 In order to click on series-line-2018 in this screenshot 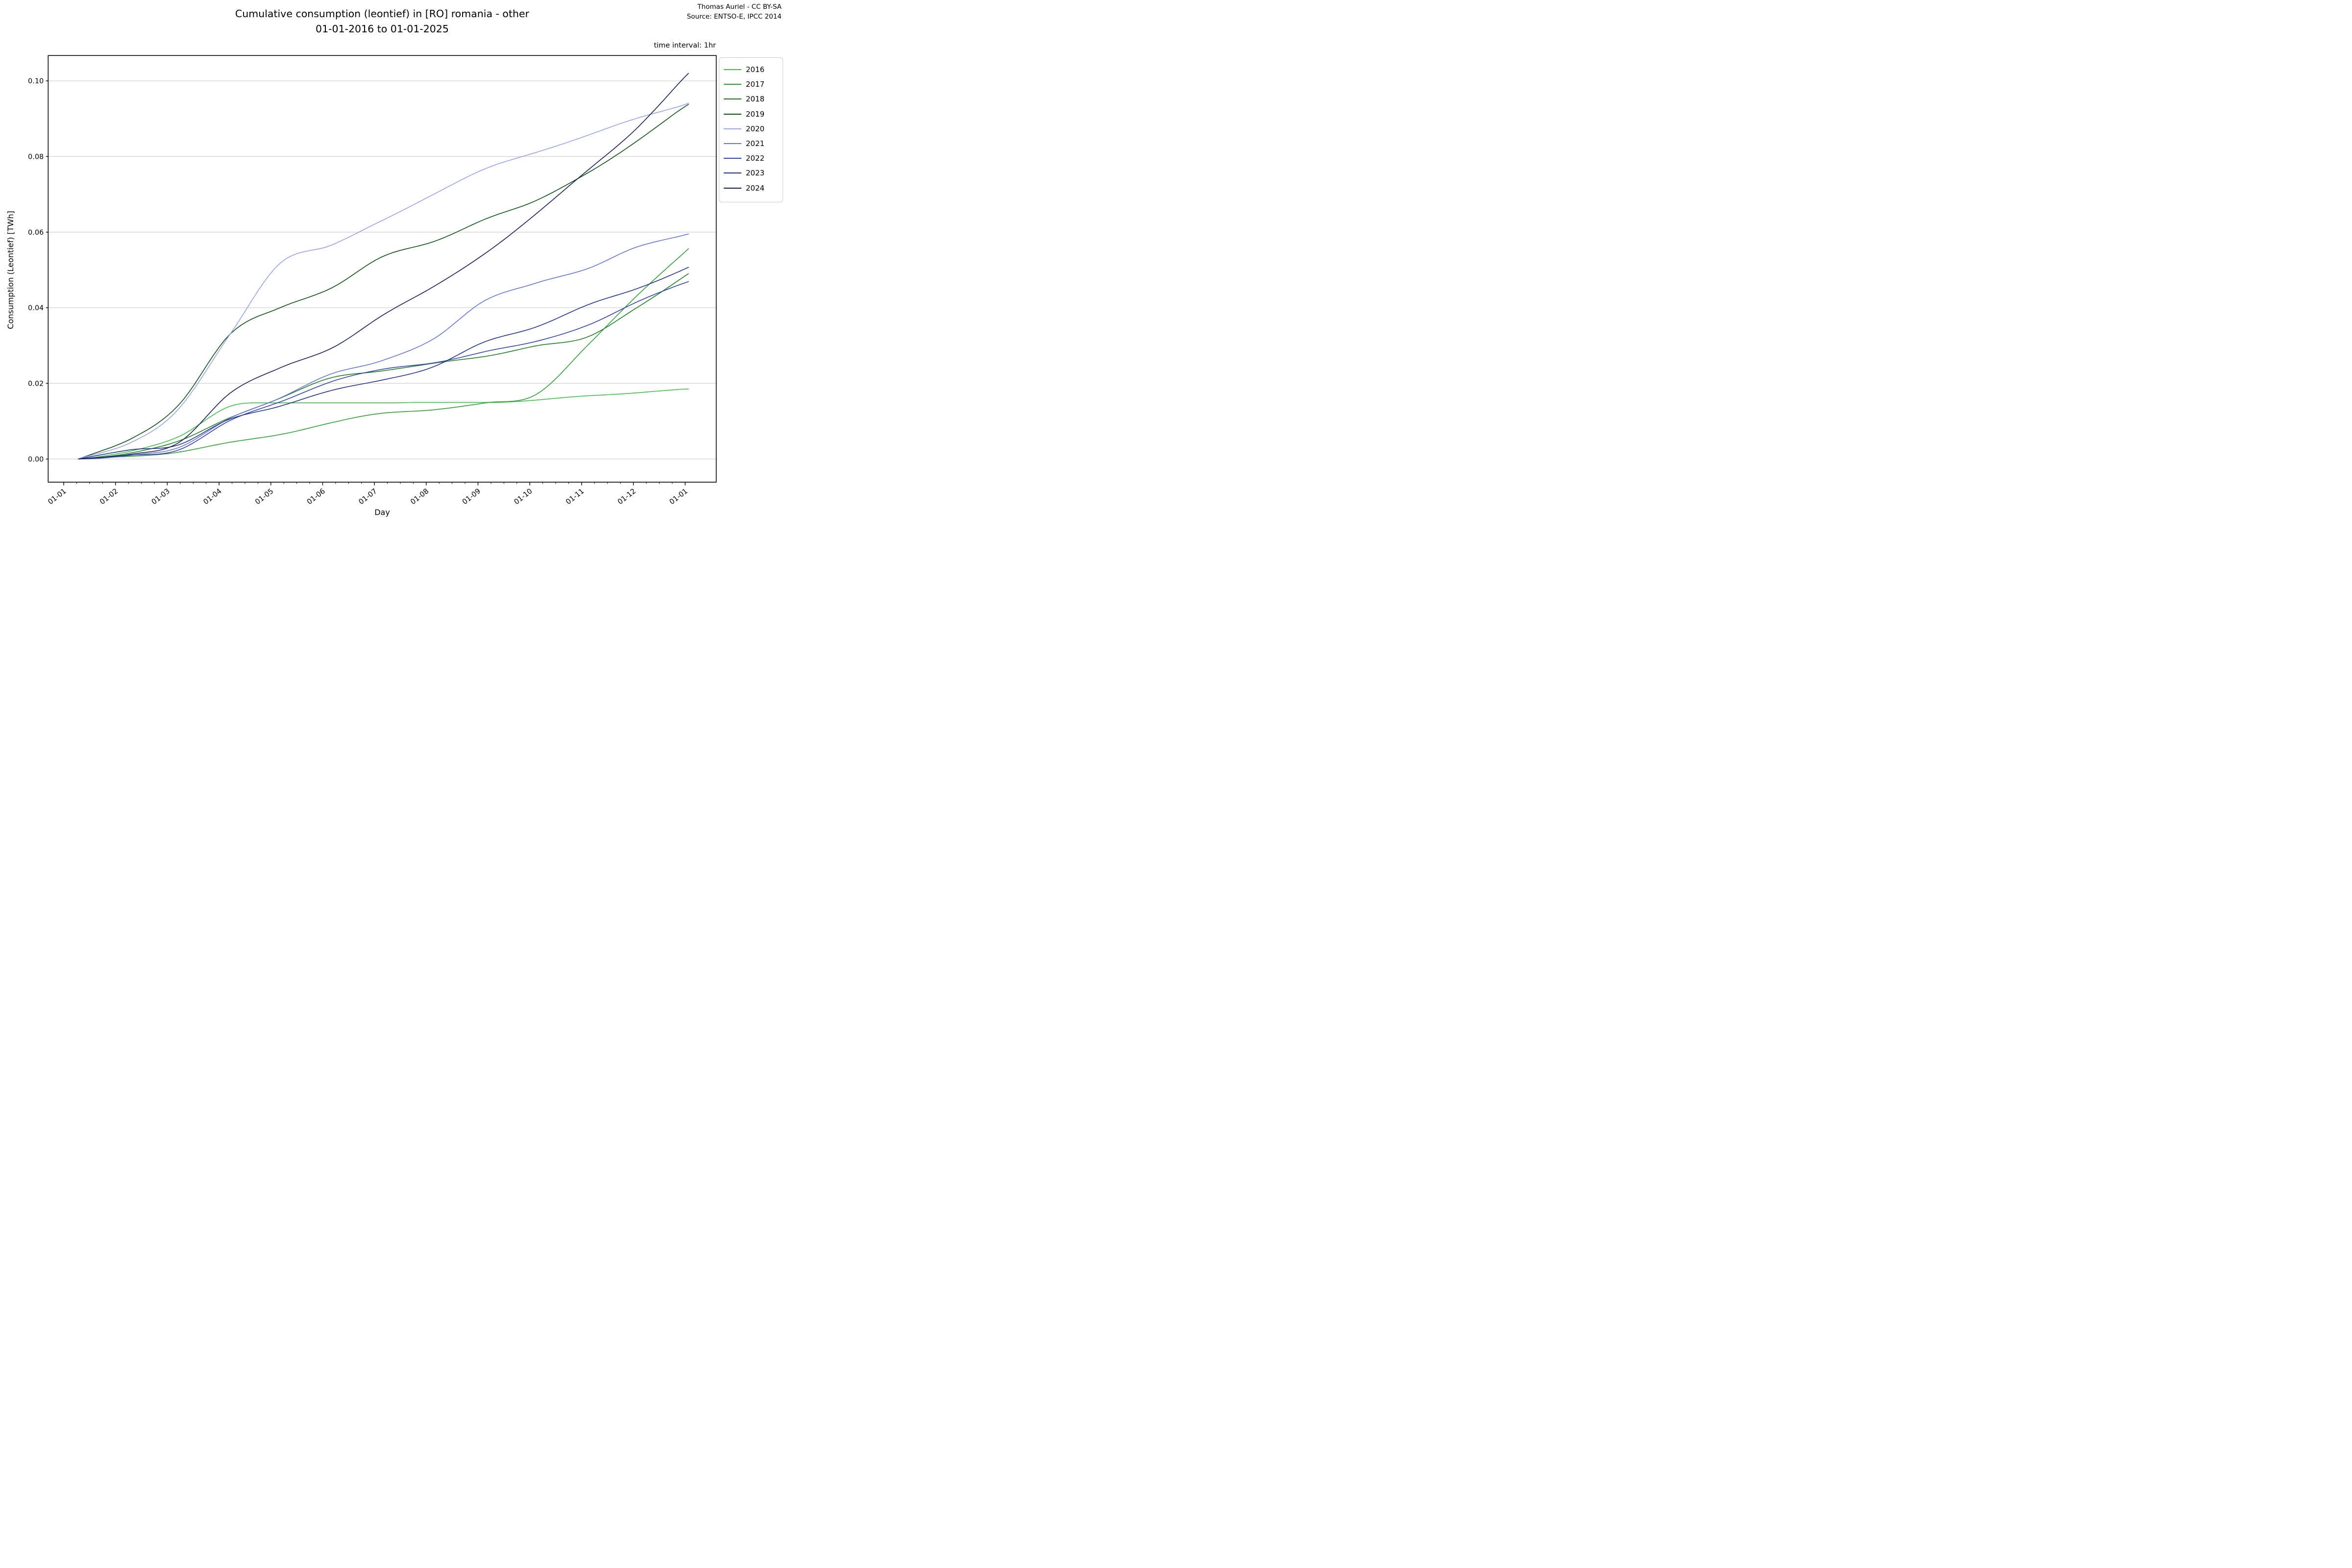, I will do `click(383, 366)`.